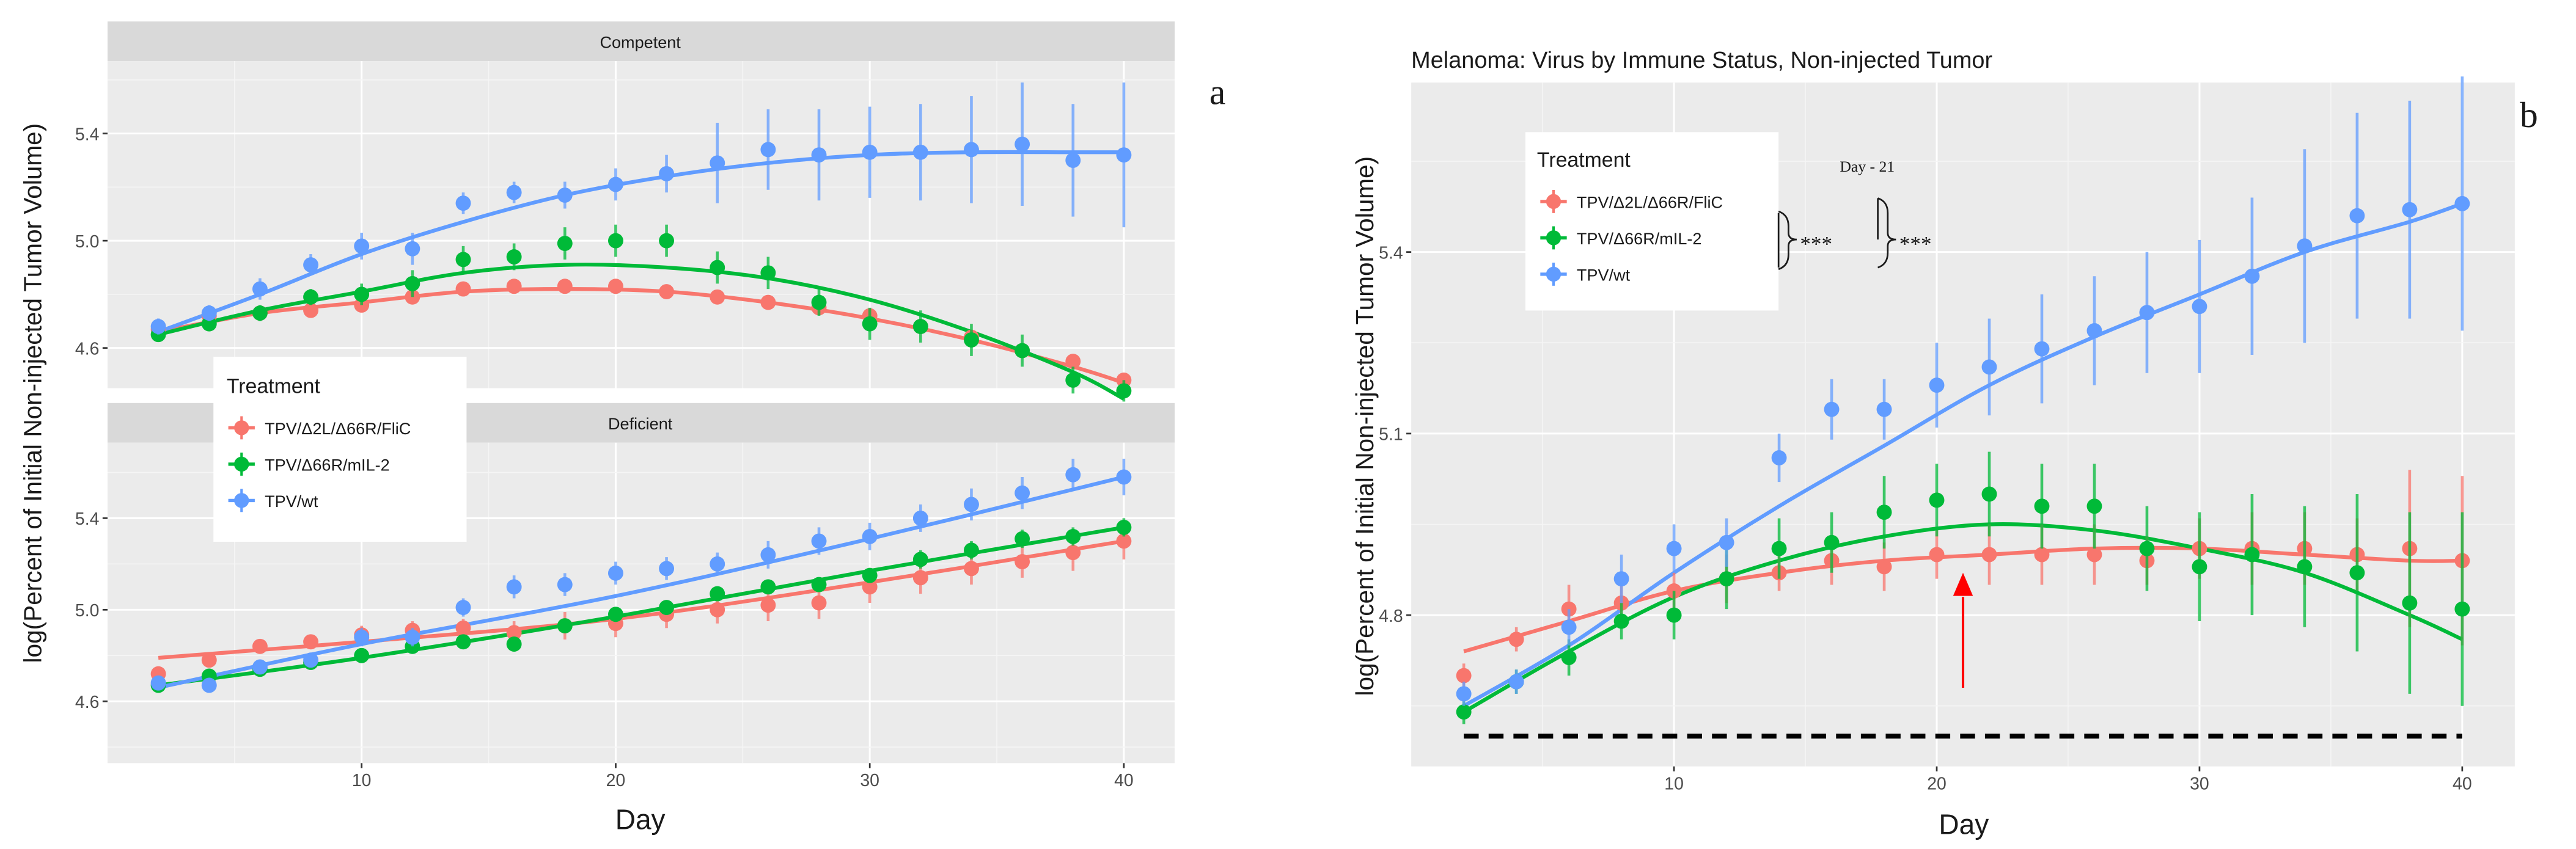 This screenshot has height=849, width=2576. What do you see at coordinates (641, 332) in the screenshot?
I see `fit-line-mil2` at bounding box center [641, 332].